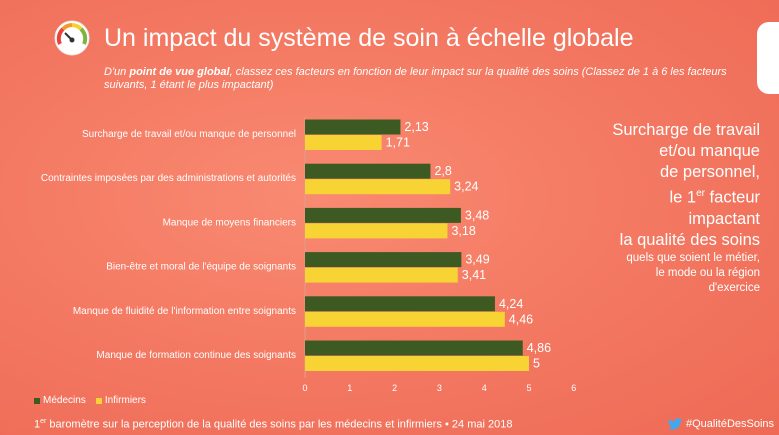  Describe the element at coordinates (474, 275) in the screenshot. I see `data-label: 3,41` at that location.